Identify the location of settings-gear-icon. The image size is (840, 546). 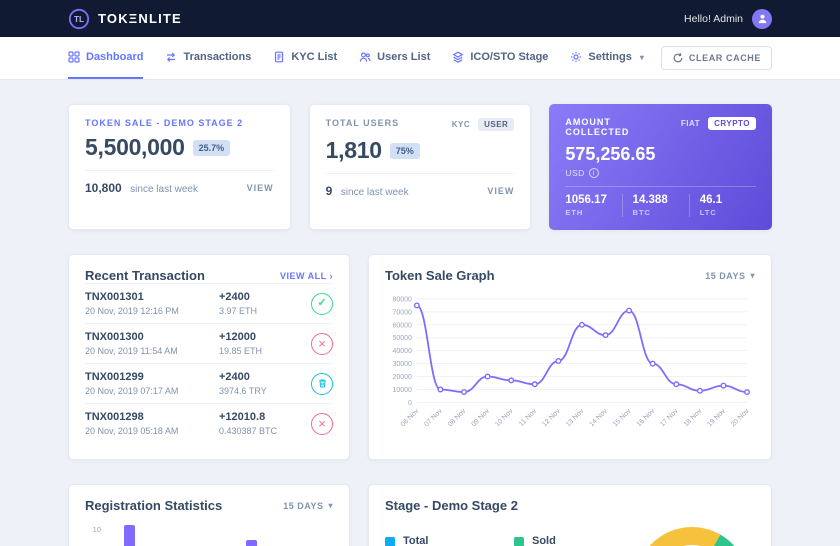
(576, 57).